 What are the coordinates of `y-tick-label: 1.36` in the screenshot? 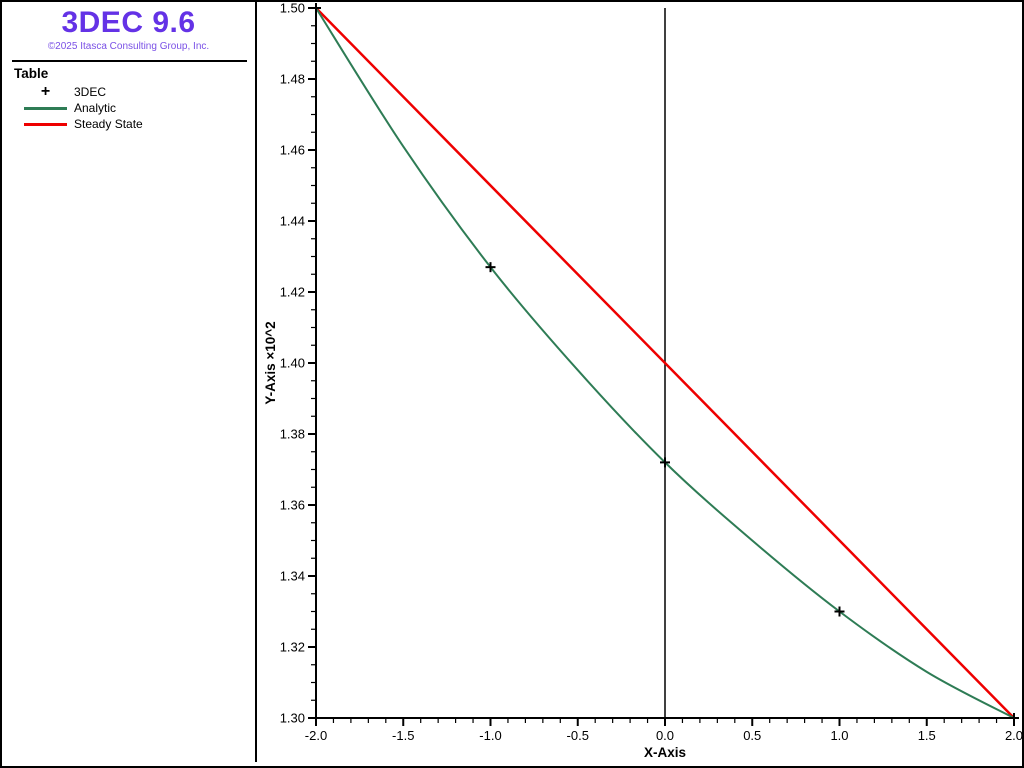 It's located at (292, 505).